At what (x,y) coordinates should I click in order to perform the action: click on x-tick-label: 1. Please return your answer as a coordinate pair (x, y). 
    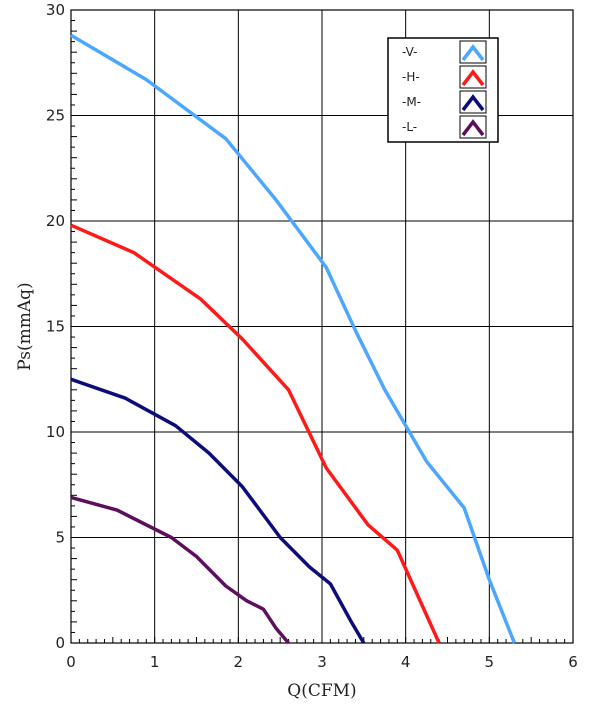
    Looking at the image, I should click on (155, 662).